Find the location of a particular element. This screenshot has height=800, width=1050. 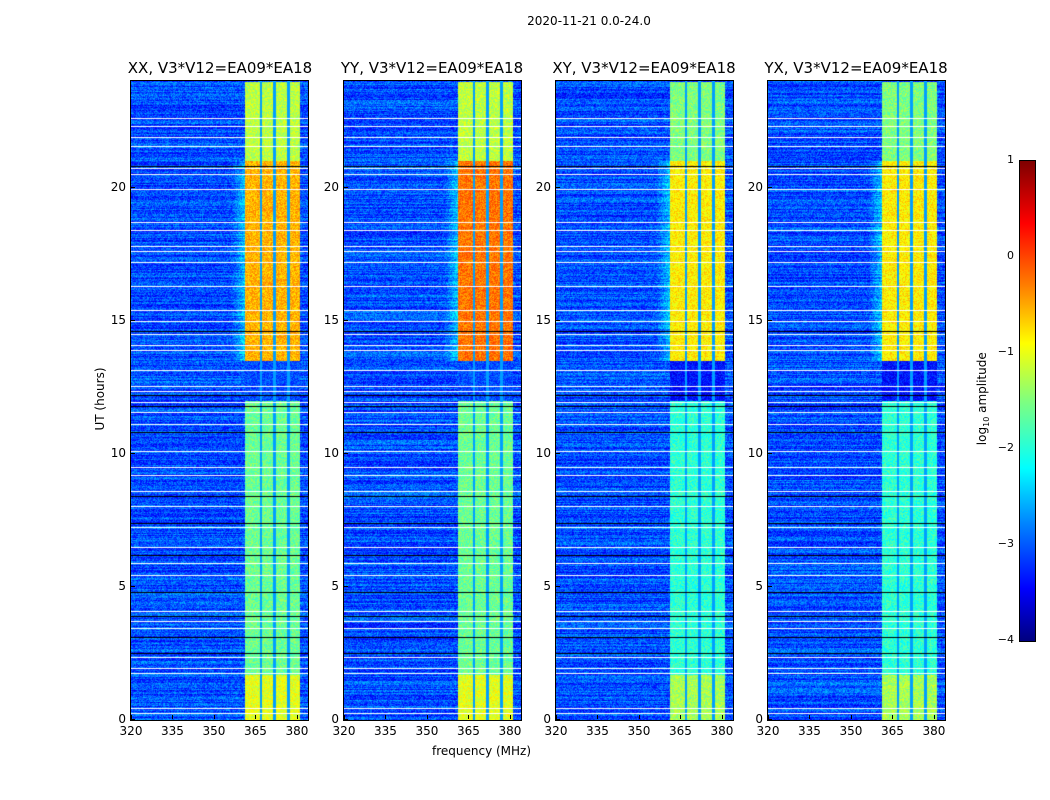

colorbar-tick-label: −3 is located at coordinates (1005, 543).